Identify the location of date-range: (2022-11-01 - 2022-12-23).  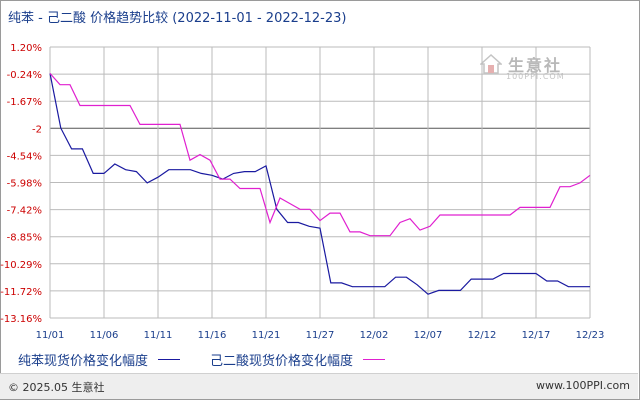
(259, 18).